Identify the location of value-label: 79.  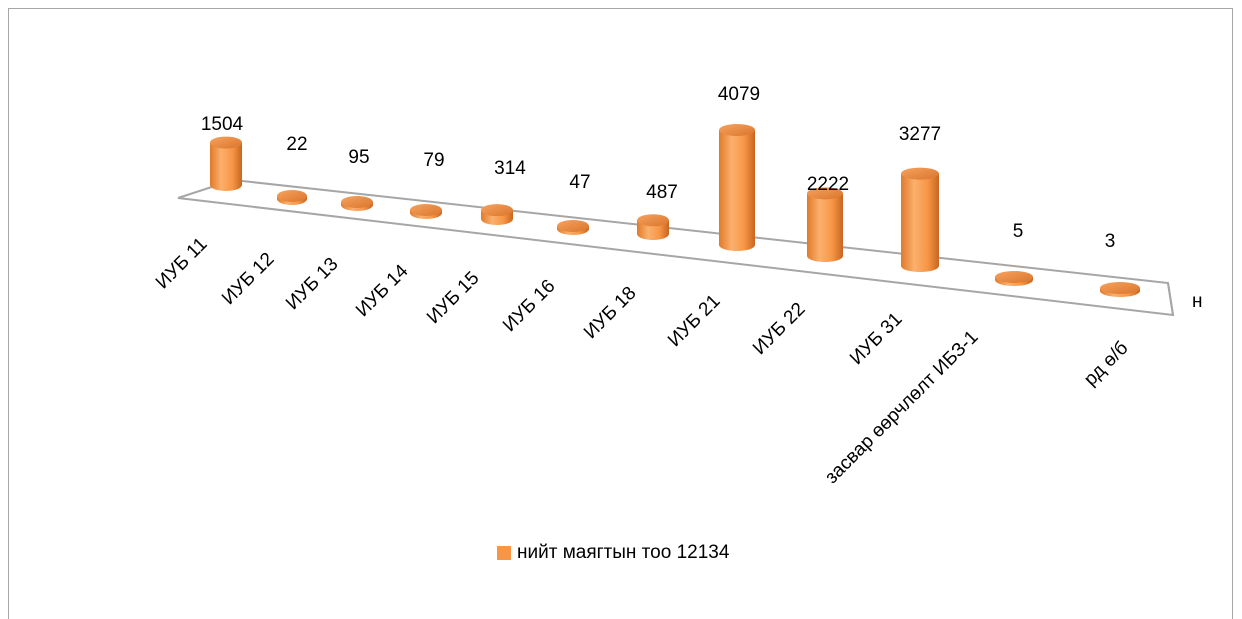
(433, 160).